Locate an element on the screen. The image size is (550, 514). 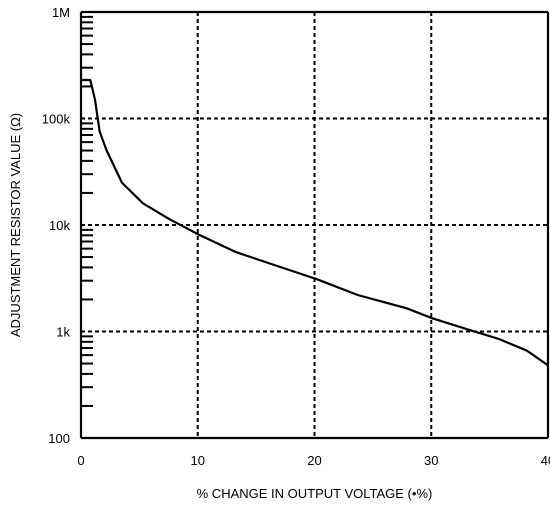
y-tick-label: 1k is located at coordinates (63, 332).